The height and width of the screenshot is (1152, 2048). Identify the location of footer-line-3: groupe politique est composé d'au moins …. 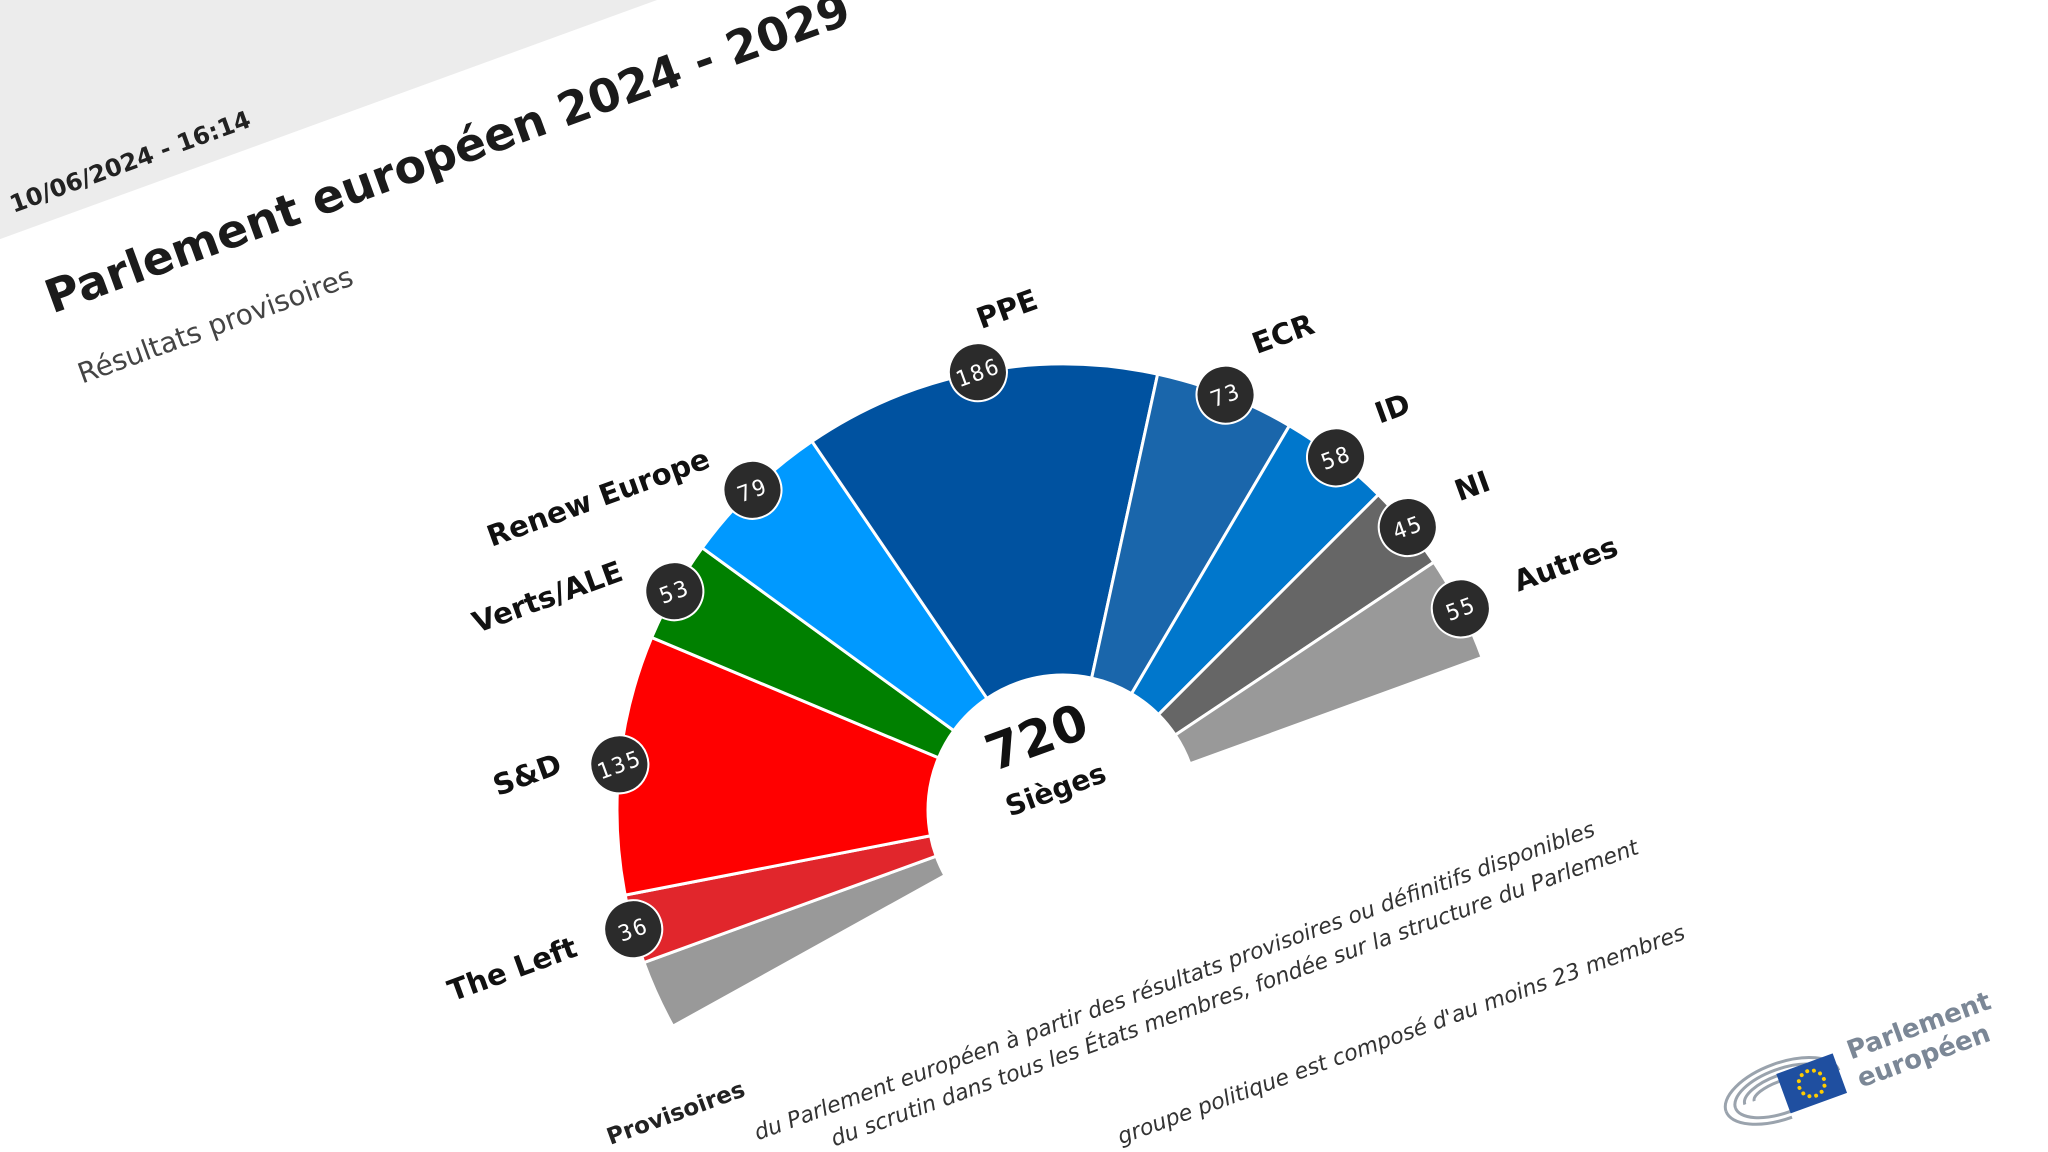
(1401, 1035).